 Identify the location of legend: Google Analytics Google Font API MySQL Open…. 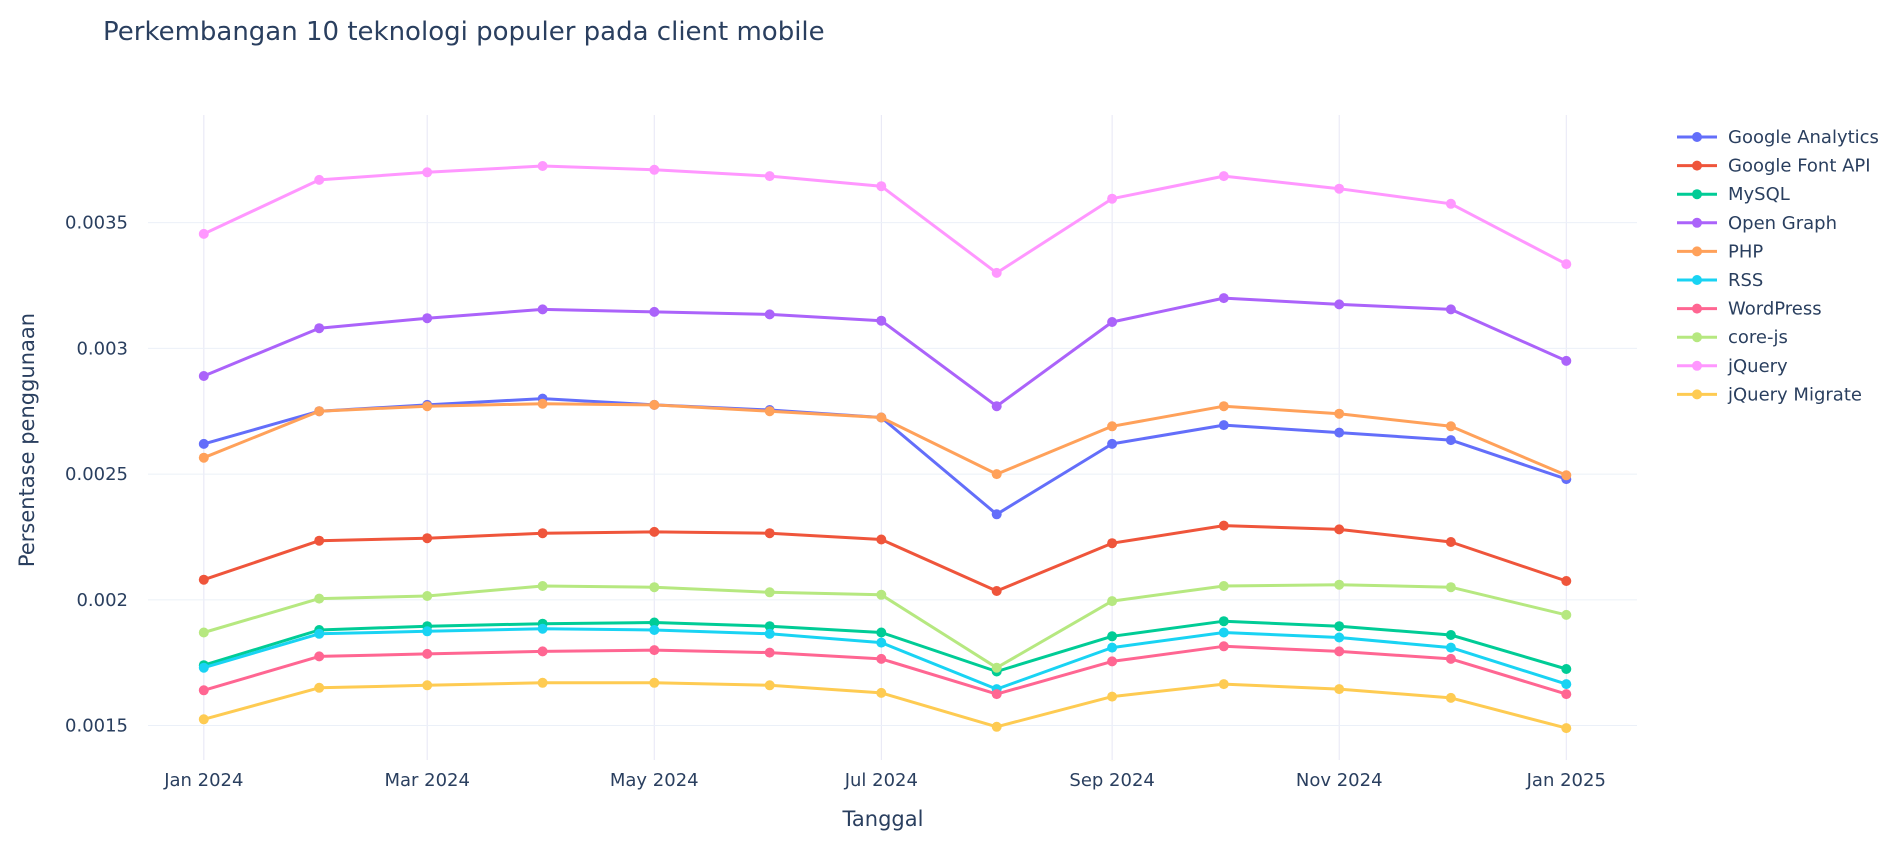
(1778, 266).